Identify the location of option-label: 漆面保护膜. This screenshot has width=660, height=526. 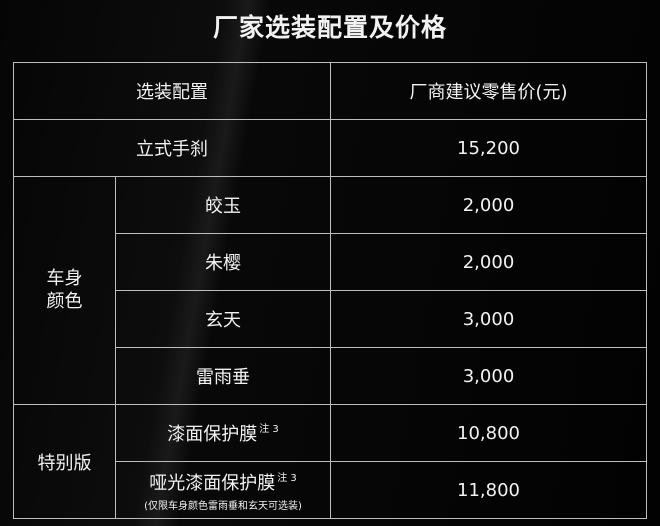
(212, 434).